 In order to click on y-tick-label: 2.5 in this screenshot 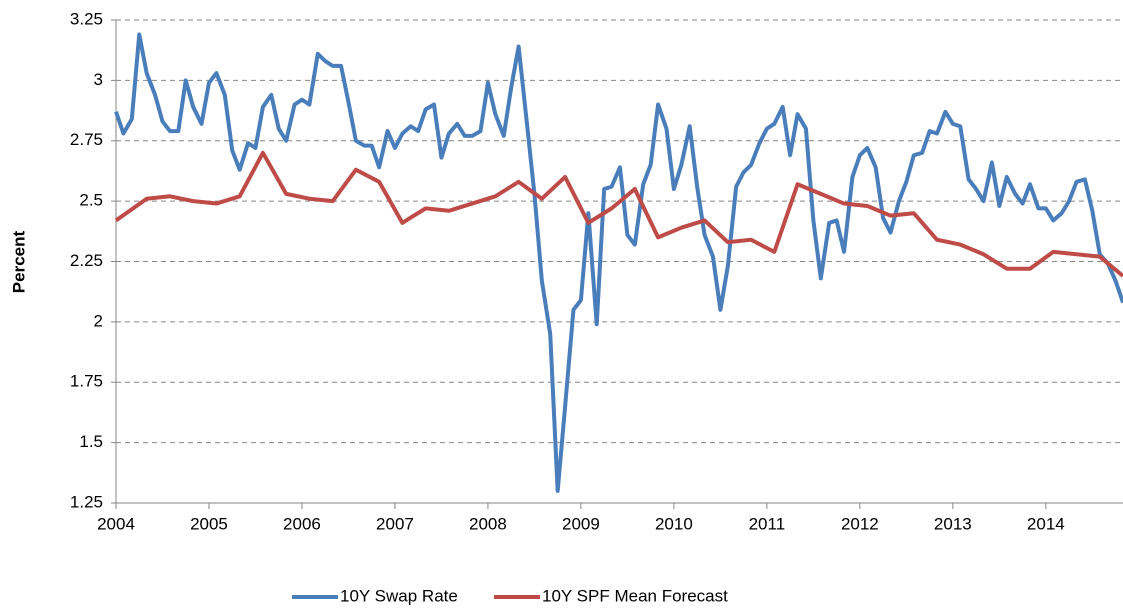, I will do `click(91, 200)`.